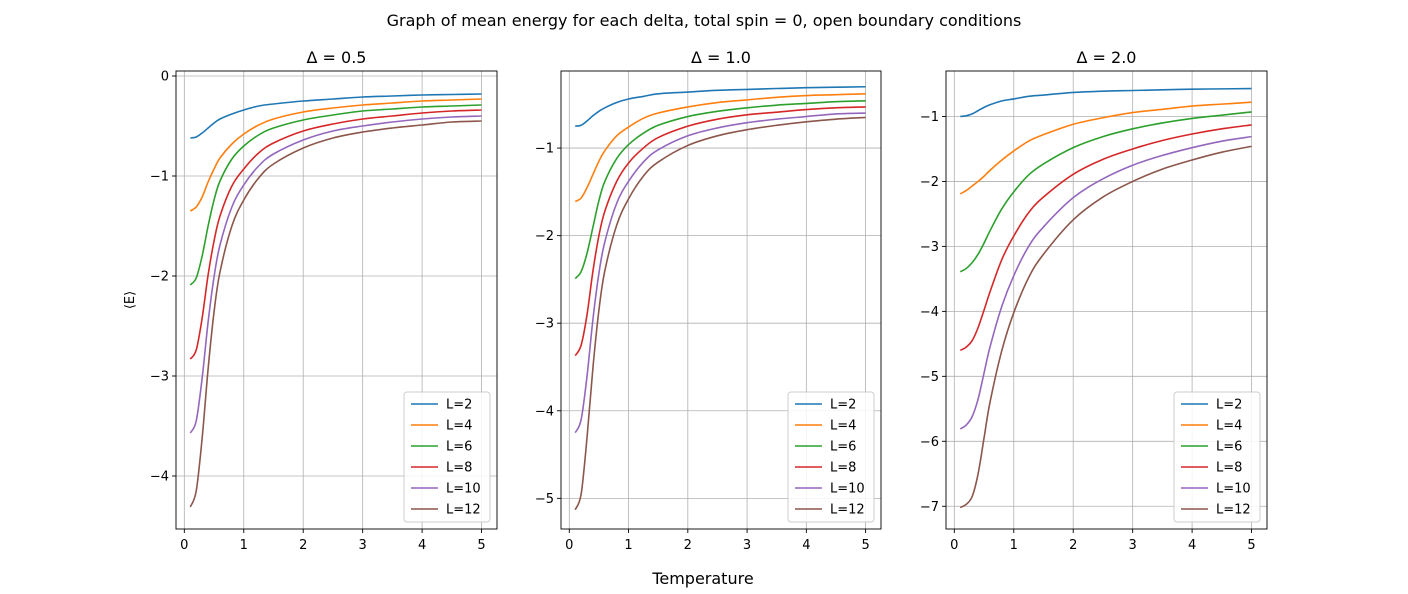  What do you see at coordinates (721, 57) in the screenshot?
I see `subplot-title: Δ = 1.0` at bounding box center [721, 57].